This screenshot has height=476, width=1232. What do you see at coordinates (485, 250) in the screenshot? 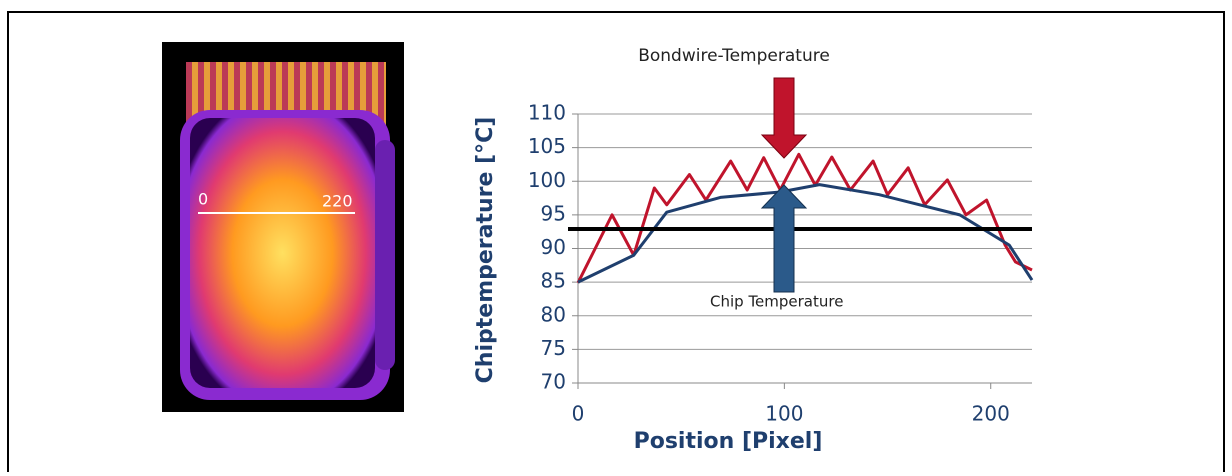
I see `y-axis-label: Chiptemperature [°C]` at bounding box center [485, 250].